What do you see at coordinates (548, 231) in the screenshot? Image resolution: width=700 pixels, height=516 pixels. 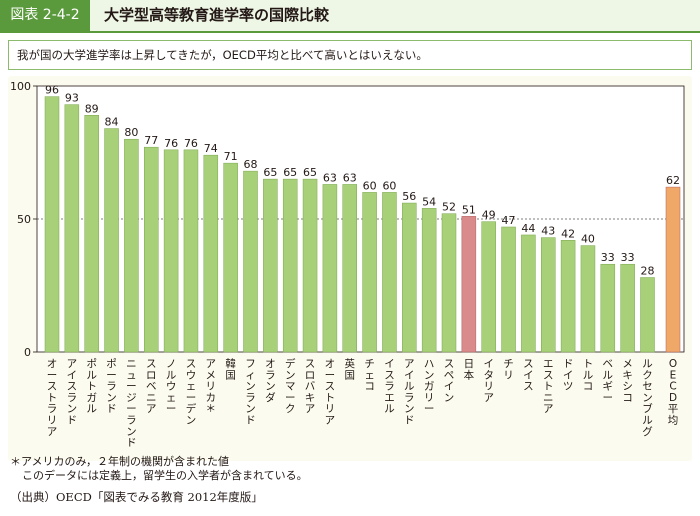 I see `value-label: 43` at bounding box center [548, 231].